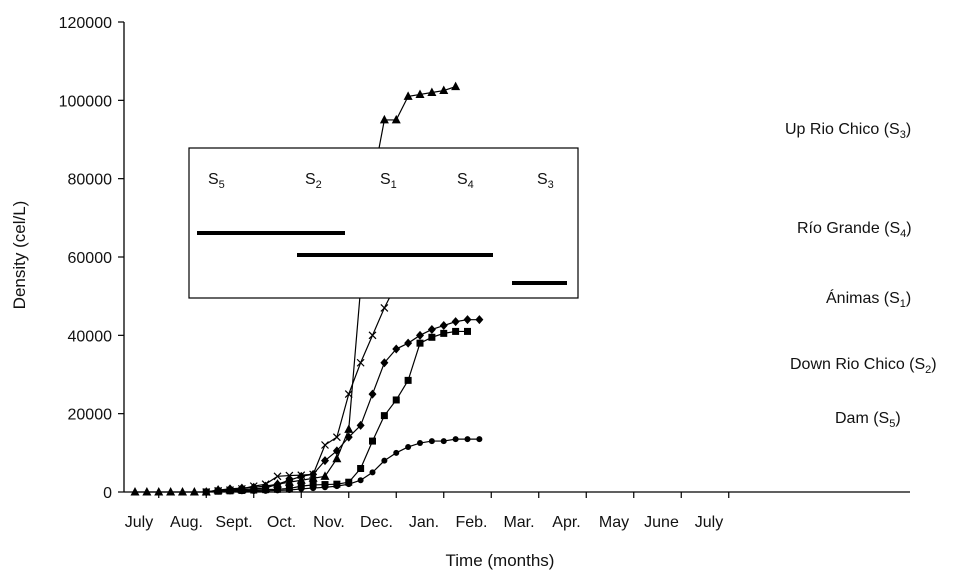  What do you see at coordinates (90, 415) in the screenshot?
I see `y-tick-label: 20000` at bounding box center [90, 415].